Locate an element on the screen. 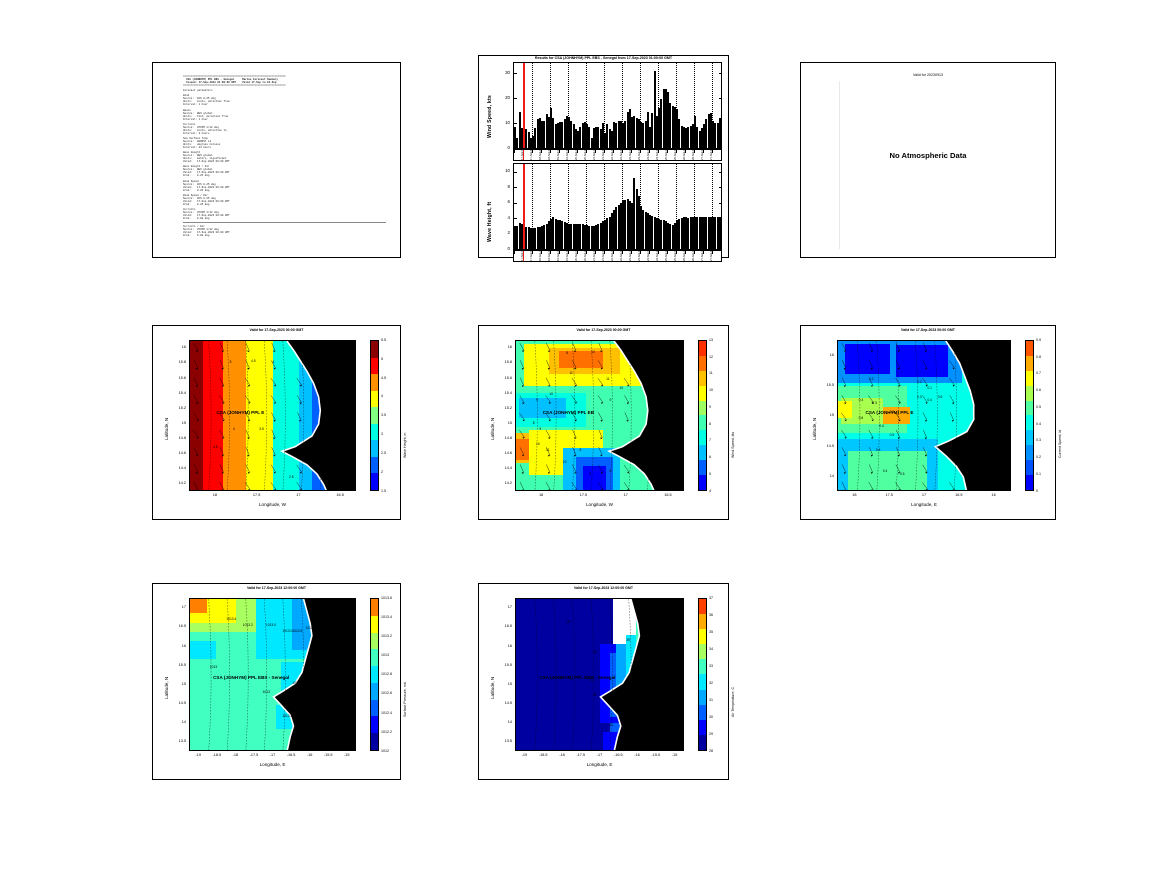 The width and height of the screenshot is (1167, 875). x-tick-label: 18-Sep 06Z is located at coordinates (541, 255).